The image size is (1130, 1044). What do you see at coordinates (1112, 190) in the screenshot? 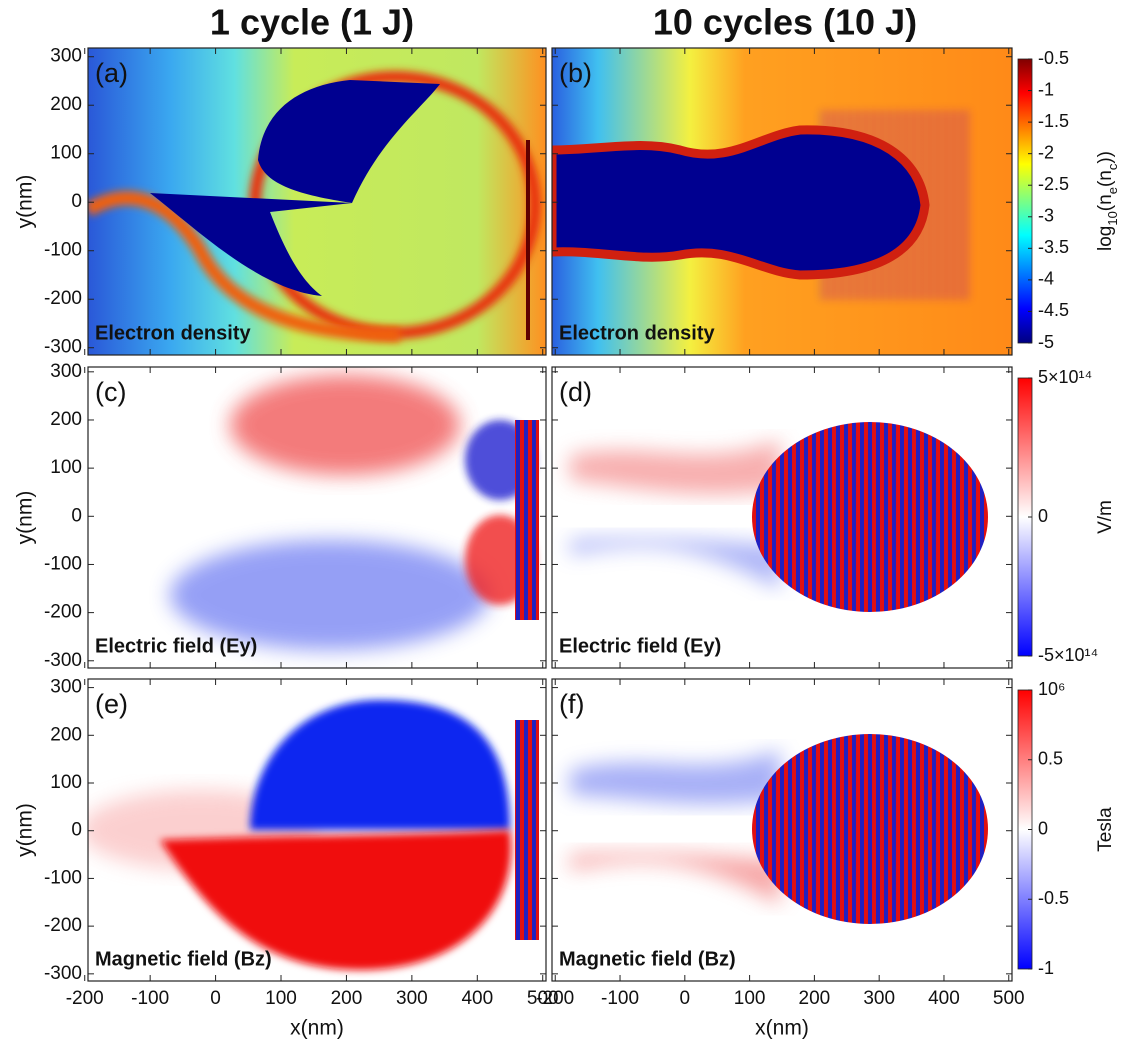
I see `colorbar-label-part: e` at bounding box center [1112, 190].